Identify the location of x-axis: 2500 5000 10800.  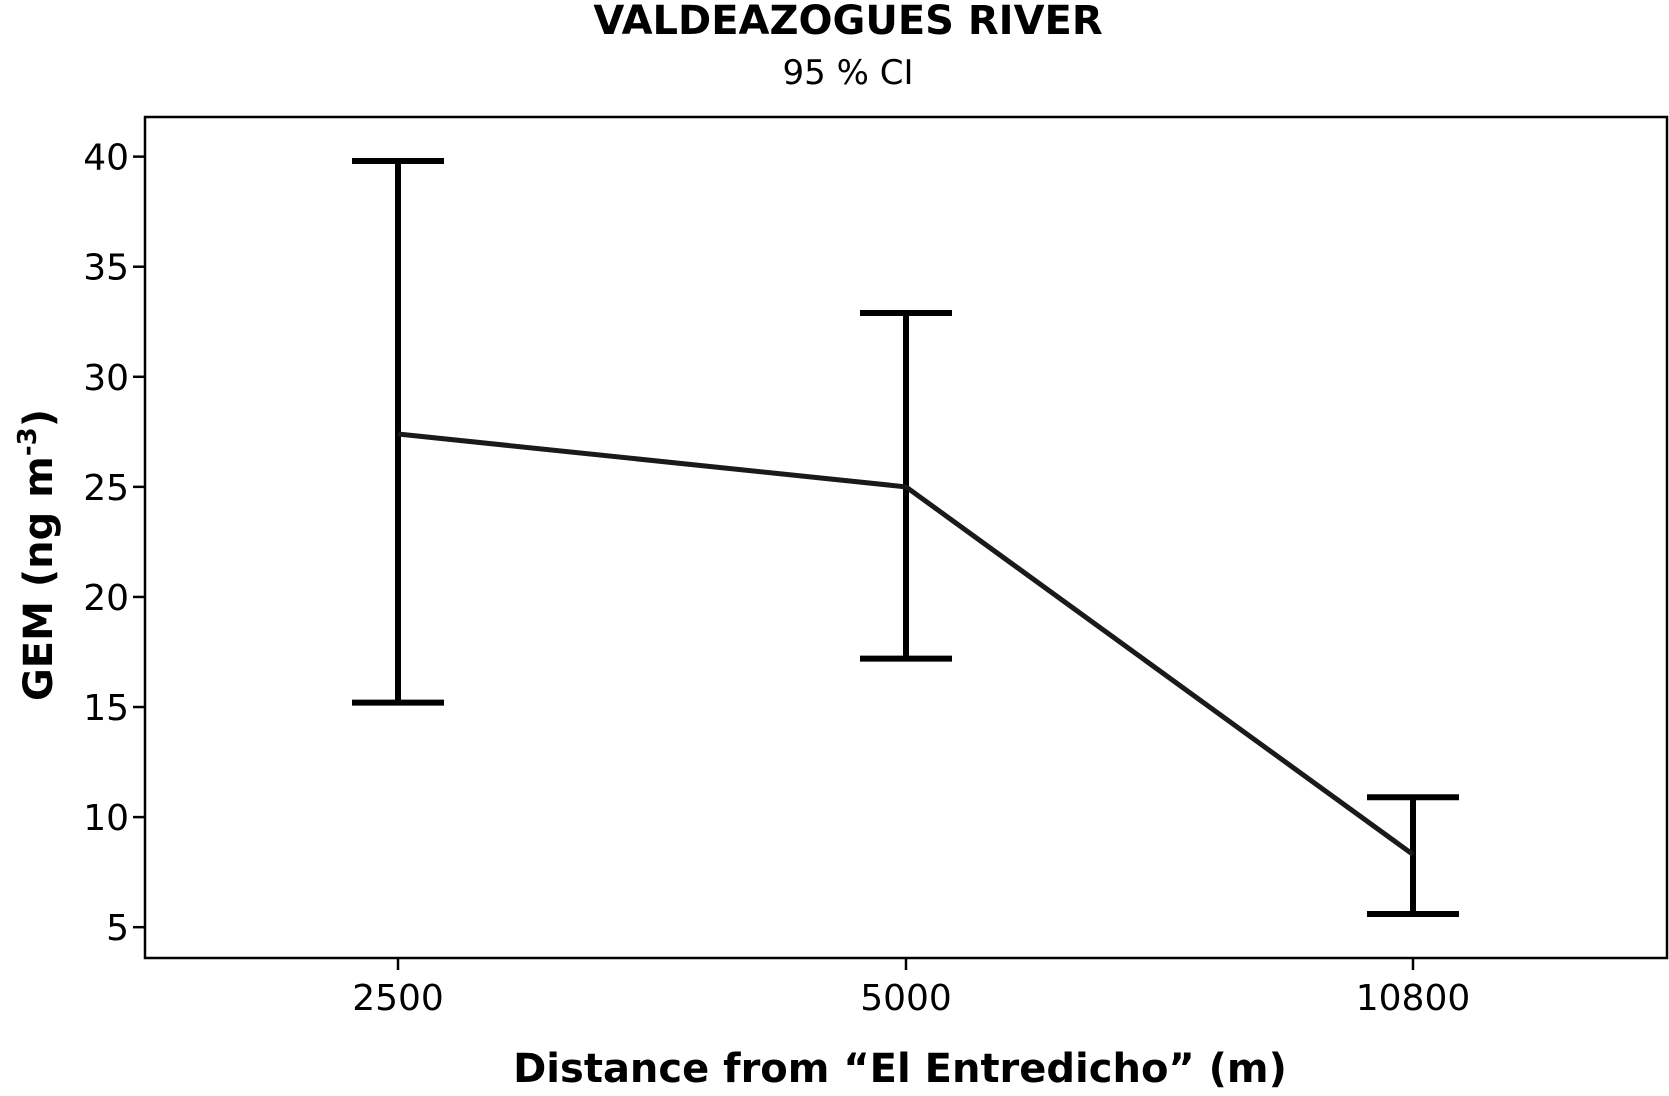
(911, 988).